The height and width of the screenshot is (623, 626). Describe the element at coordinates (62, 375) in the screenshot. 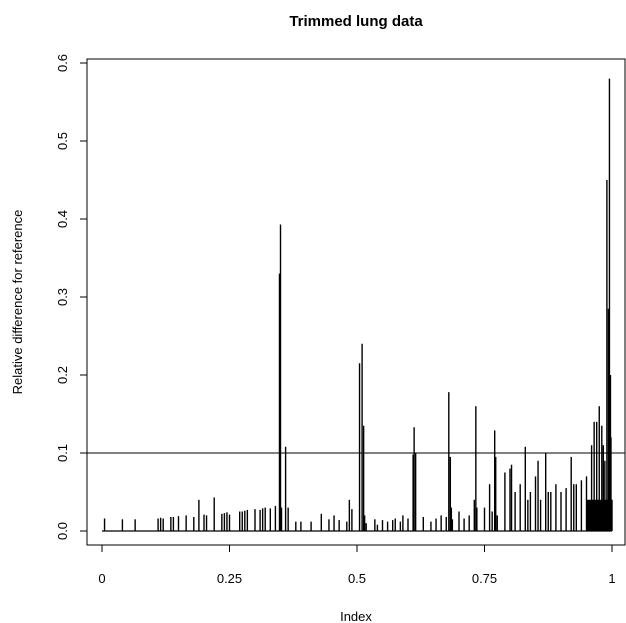

I see `y-tick-label: 0.2` at that location.